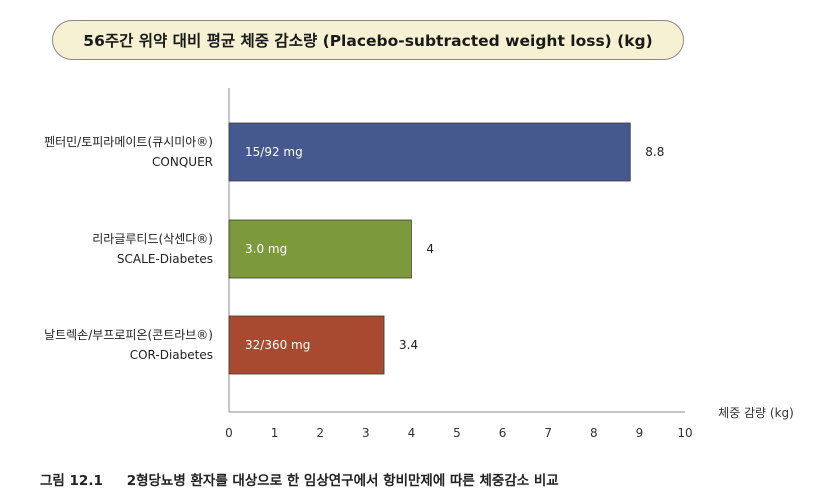 The image size is (826, 497). What do you see at coordinates (275, 433) in the screenshot?
I see `x-tick-label: 1` at bounding box center [275, 433].